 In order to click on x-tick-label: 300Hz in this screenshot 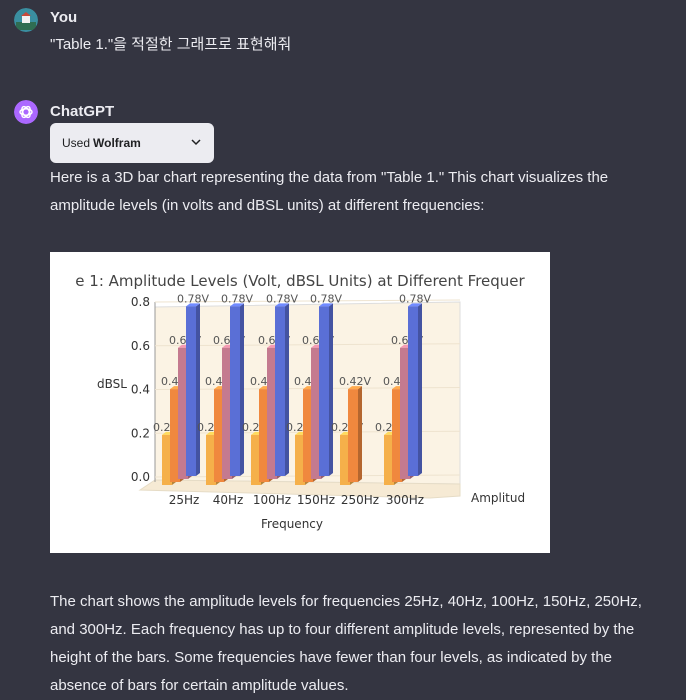, I will do `click(405, 500)`.